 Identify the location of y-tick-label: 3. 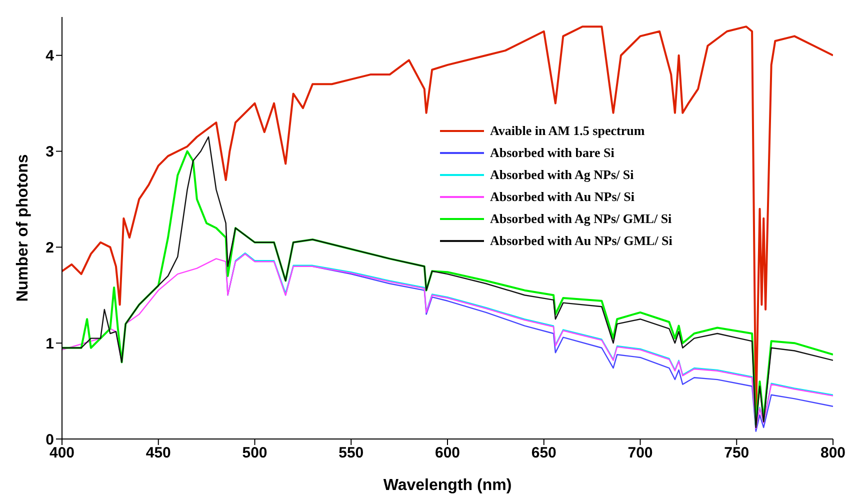
(50, 152).